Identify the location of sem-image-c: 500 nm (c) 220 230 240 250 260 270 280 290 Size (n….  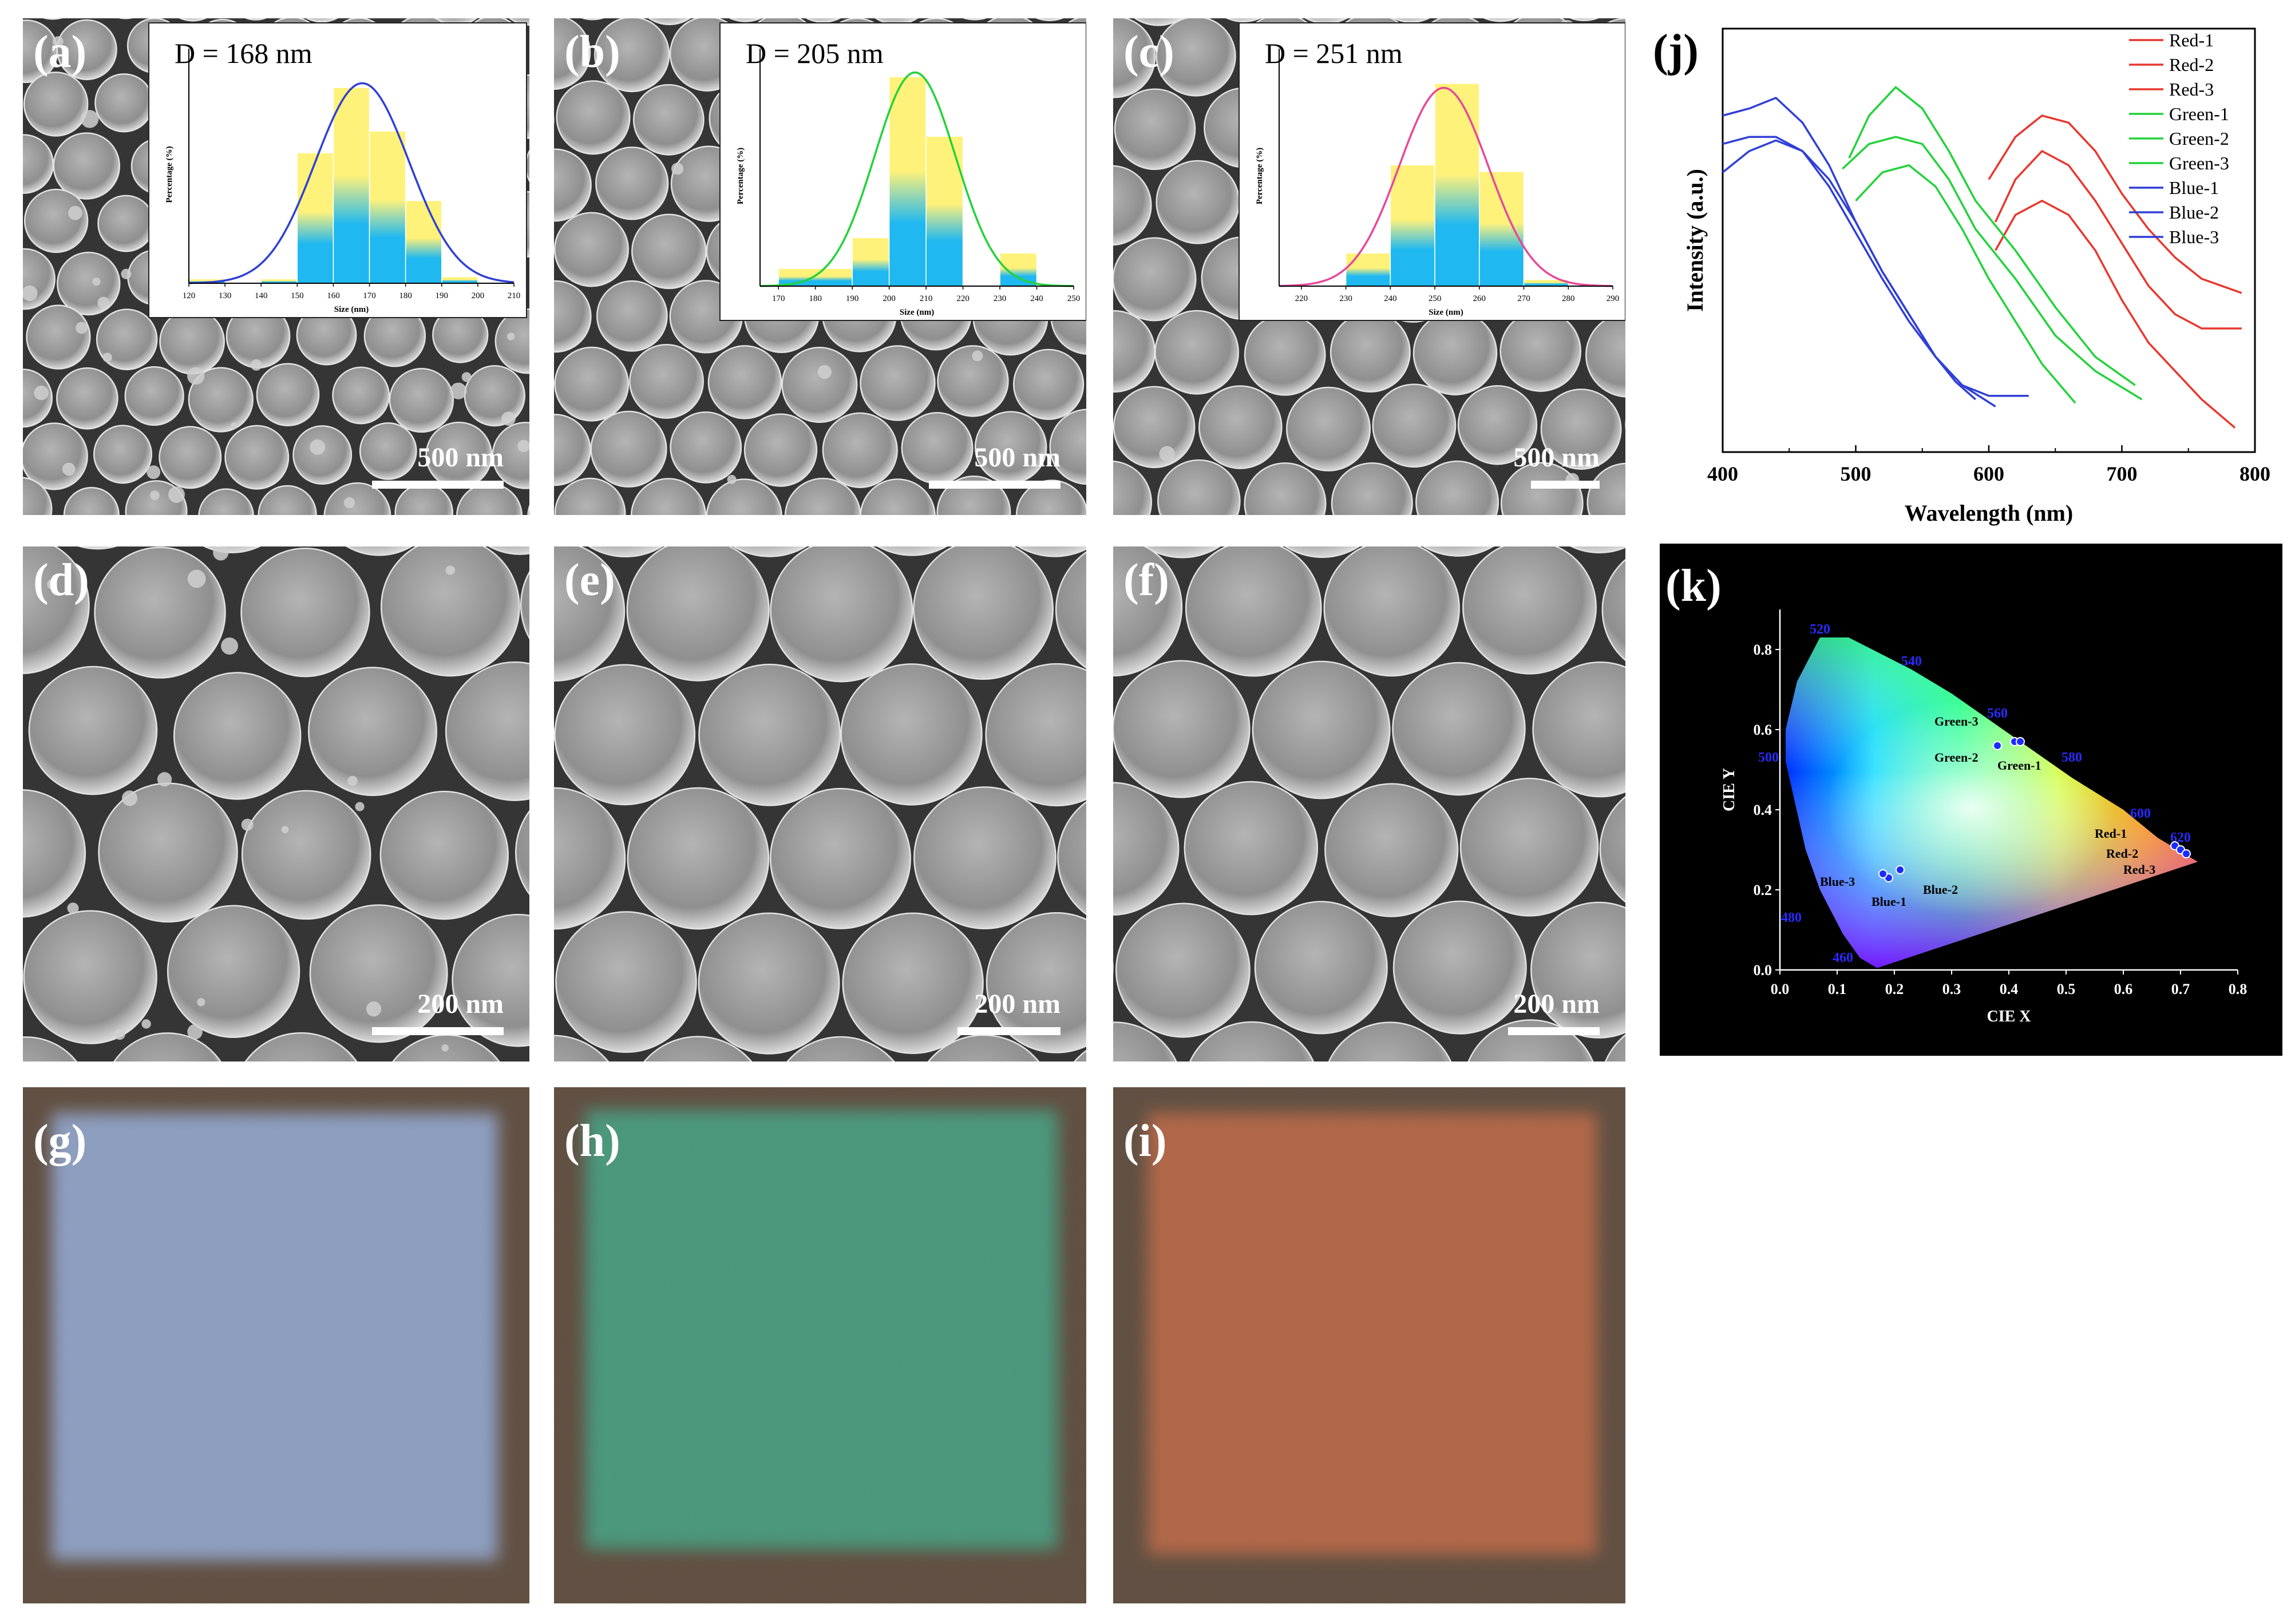
(1369, 266).